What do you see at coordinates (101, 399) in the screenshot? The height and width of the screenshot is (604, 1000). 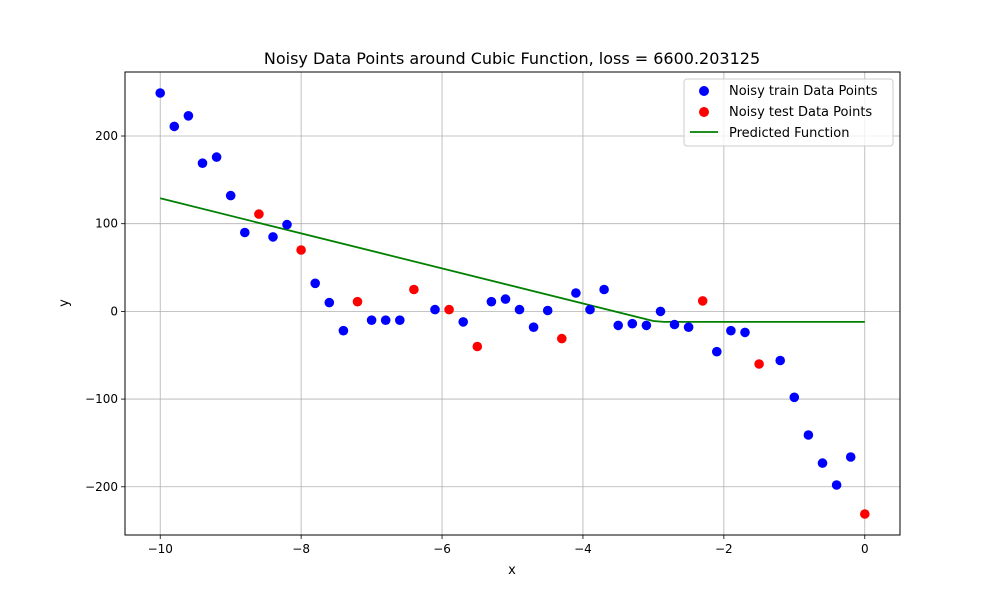 I see `y-tick-label: −100` at bounding box center [101, 399].